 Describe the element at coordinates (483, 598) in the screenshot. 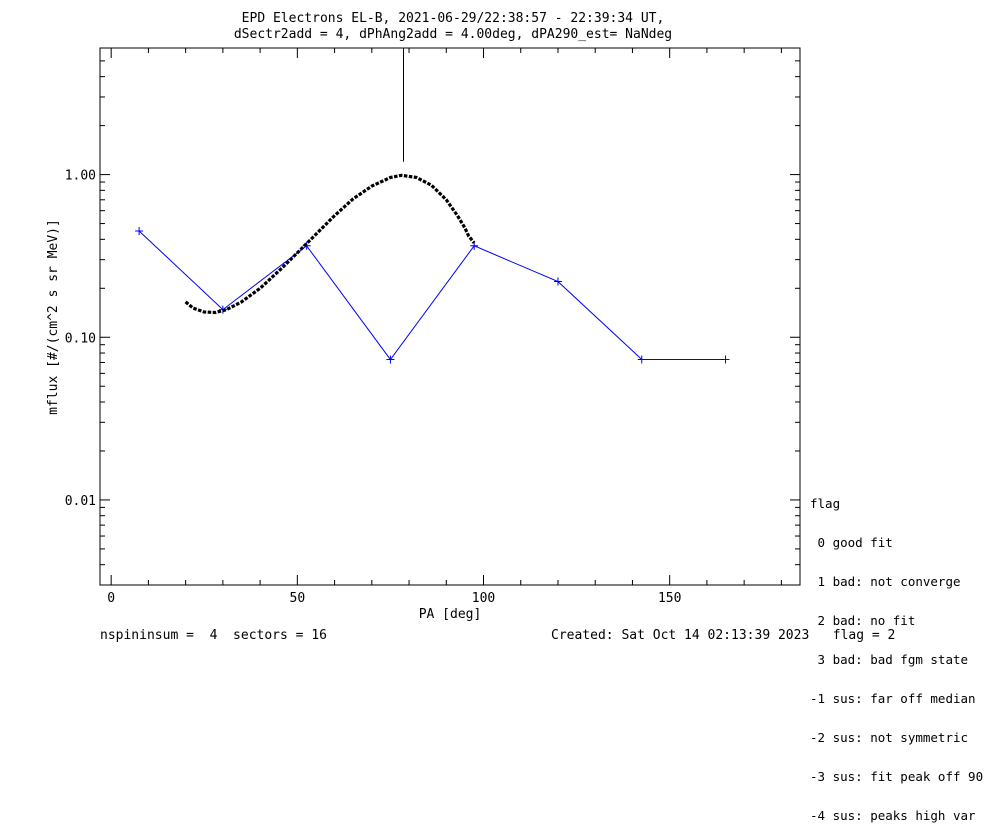

I see `x-tick-label: 100` at that location.